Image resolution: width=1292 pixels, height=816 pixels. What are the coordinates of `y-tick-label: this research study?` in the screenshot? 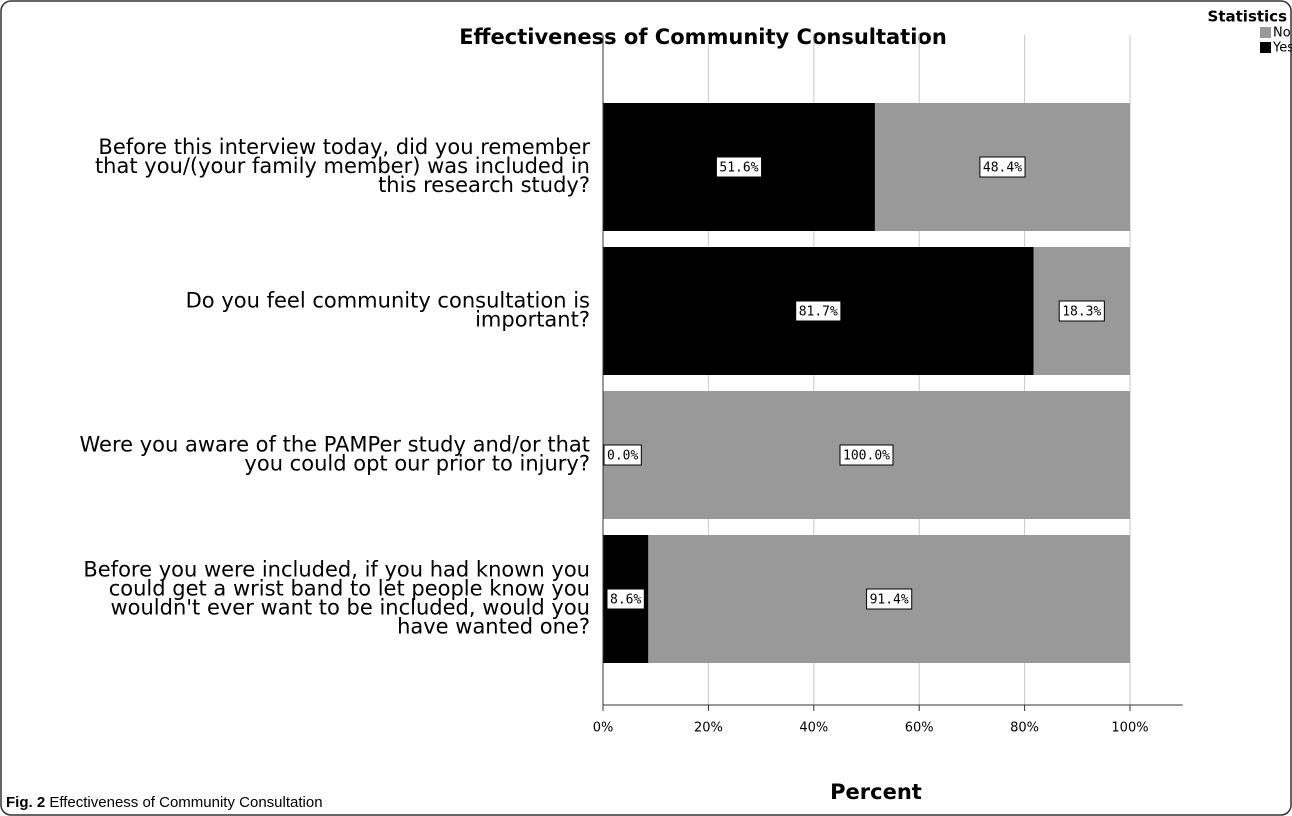 It's located at (484, 185).